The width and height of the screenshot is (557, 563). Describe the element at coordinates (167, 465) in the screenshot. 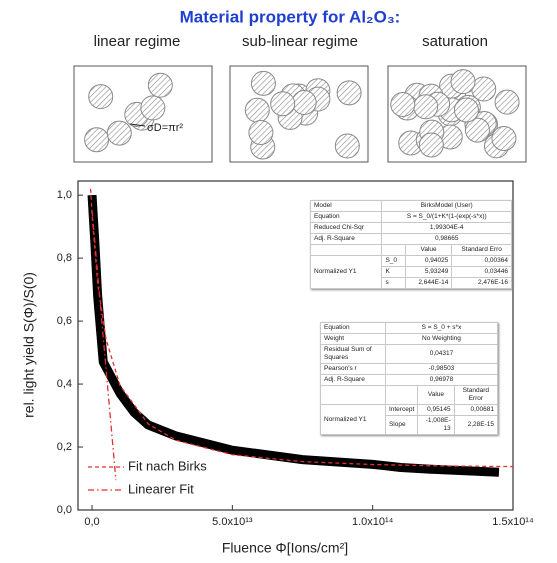

I see `legend-label: Fit nach Birks` at that location.